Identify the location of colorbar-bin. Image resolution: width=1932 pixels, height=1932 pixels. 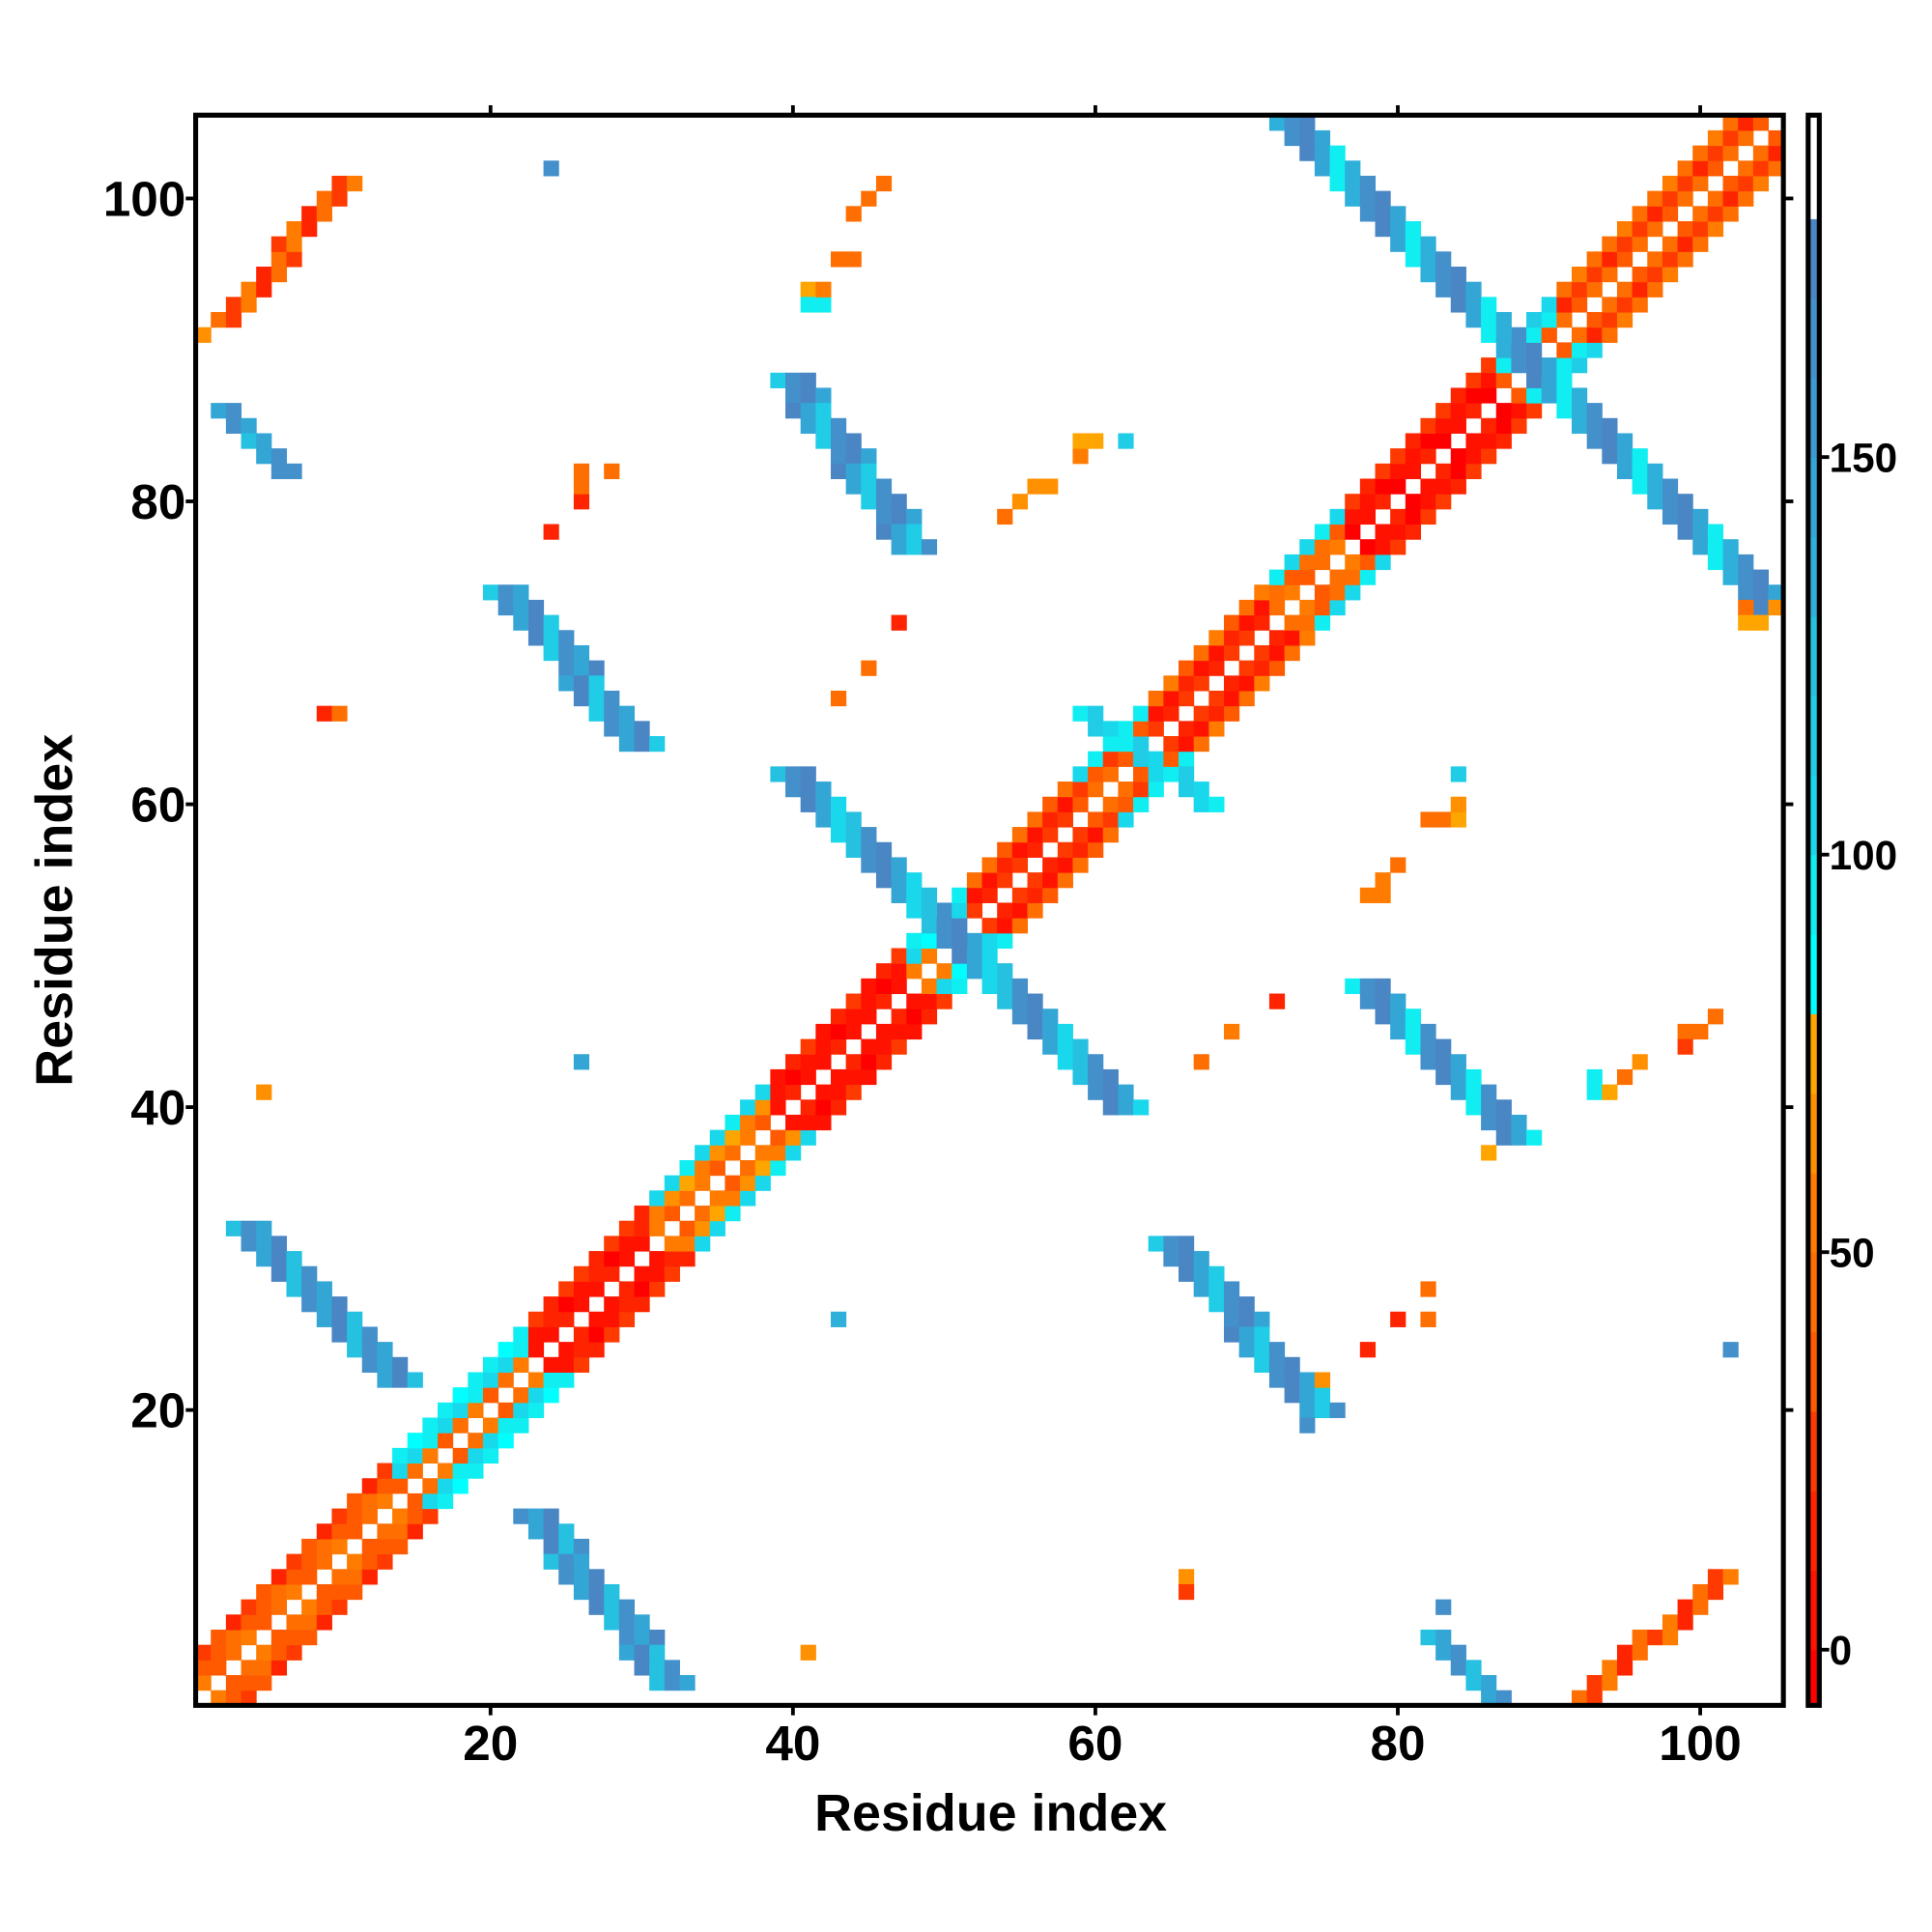
(1813, 167).